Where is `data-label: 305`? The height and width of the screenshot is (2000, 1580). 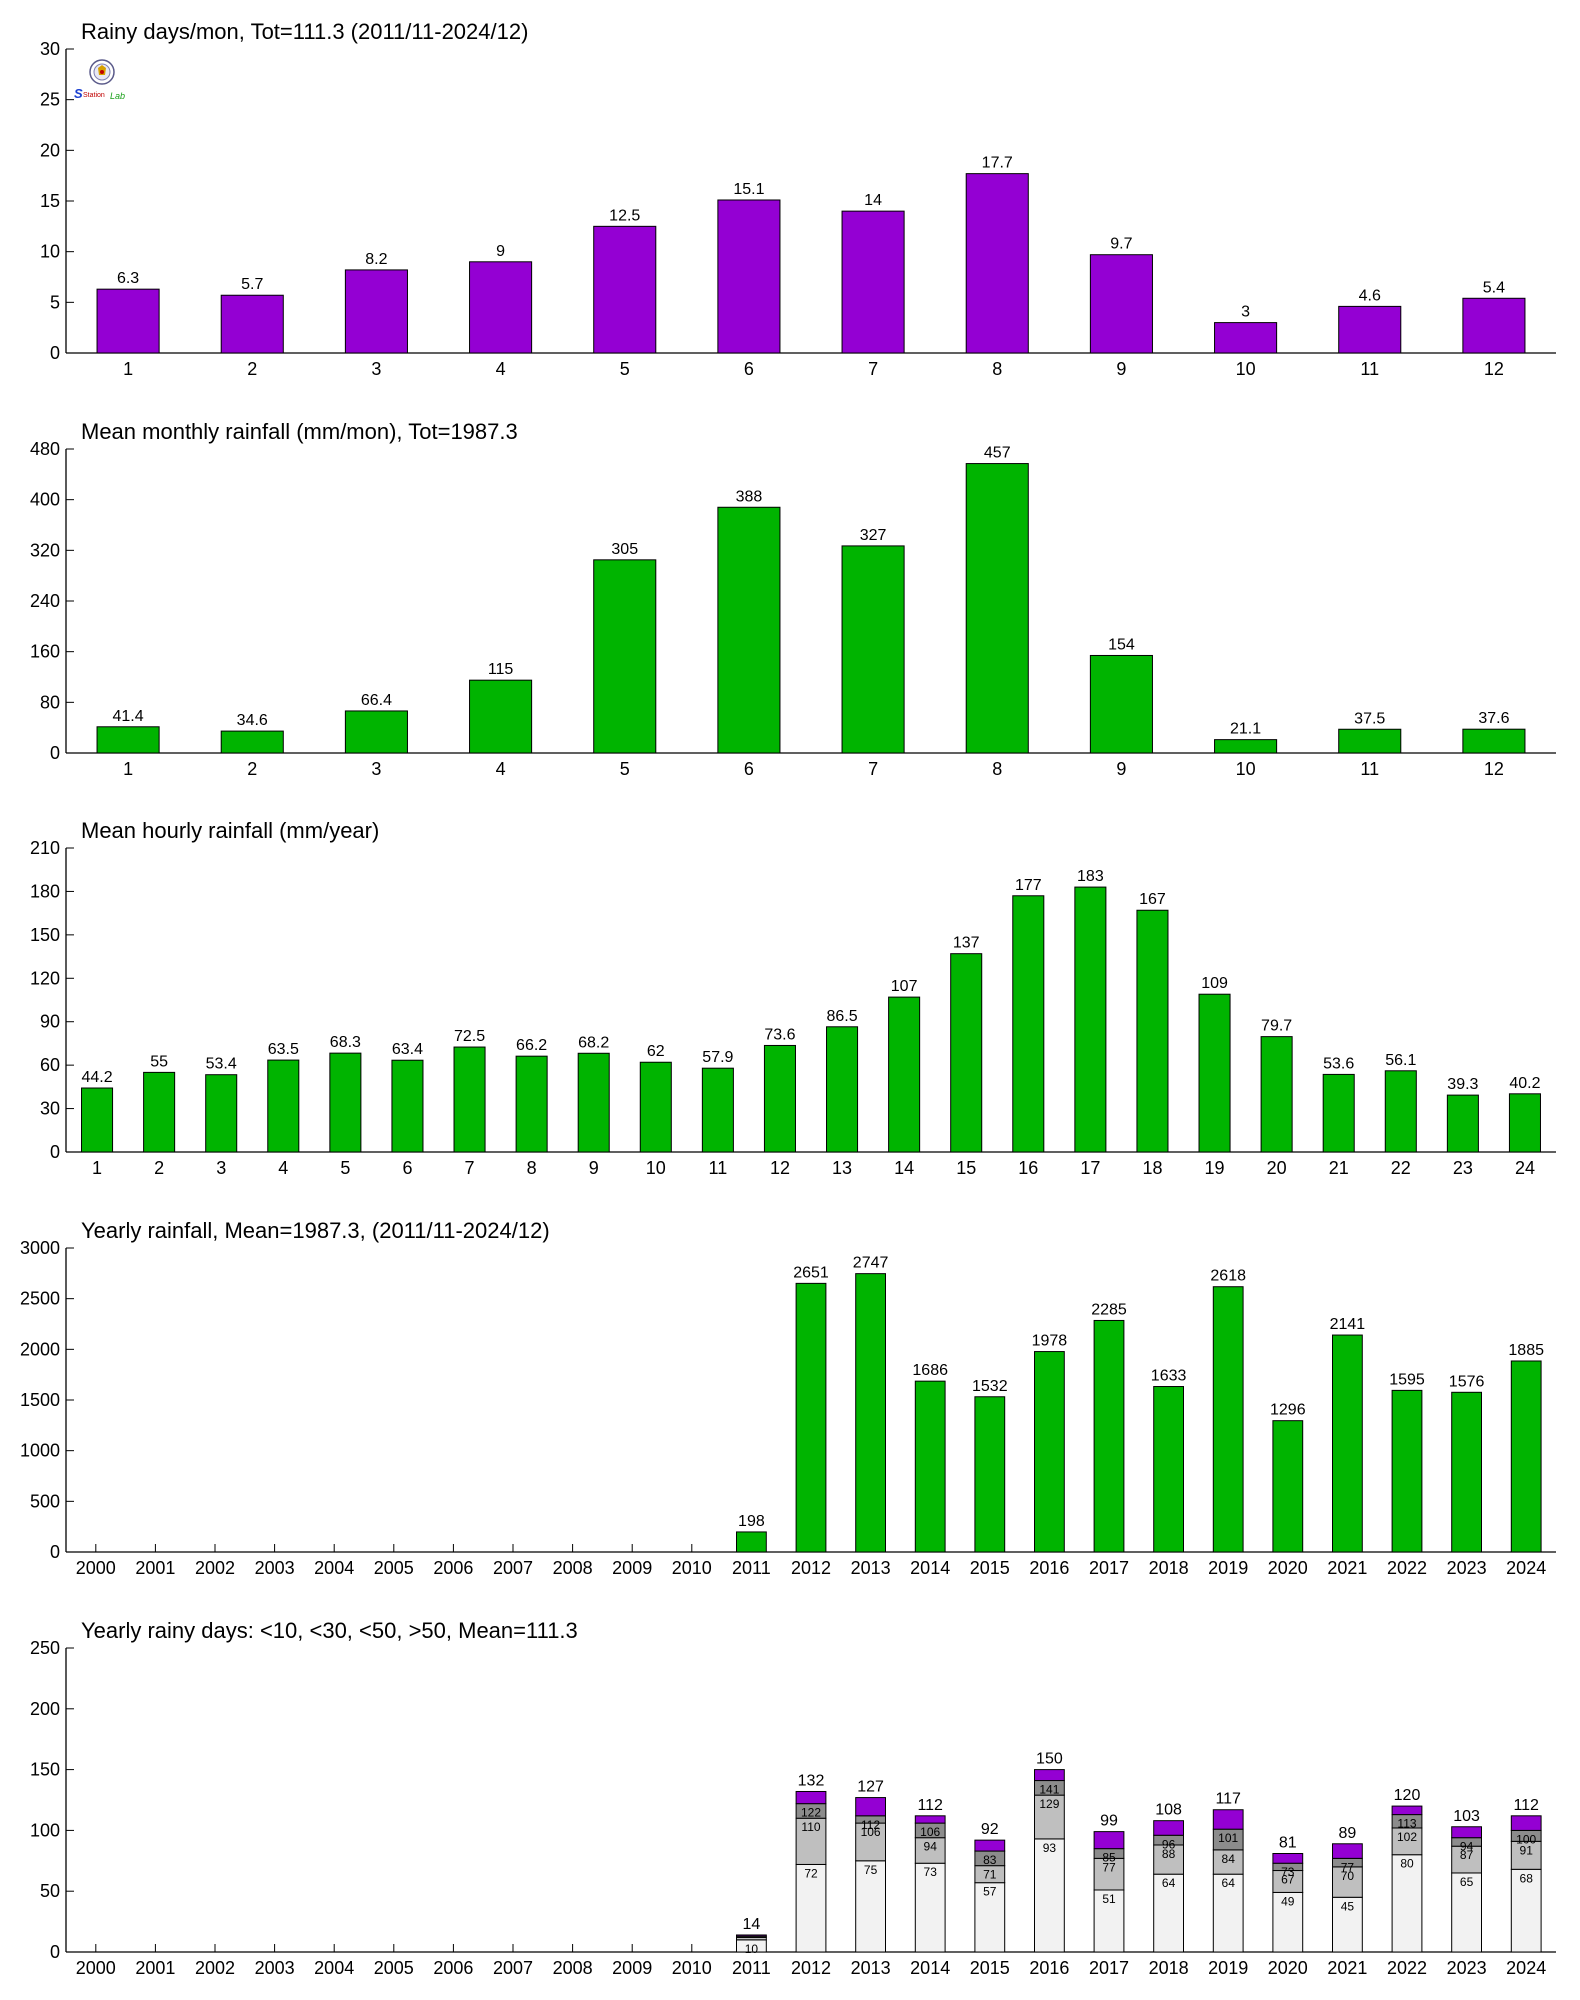 data-label: 305 is located at coordinates (624, 549).